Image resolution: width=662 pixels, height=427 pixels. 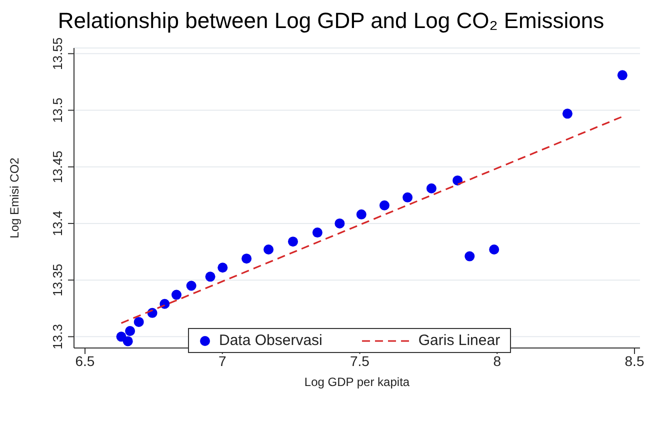 What do you see at coordinates (458, 340) in the screenshot?
I see `legend-label: Garis Linear` at bounding box center [458, 340].